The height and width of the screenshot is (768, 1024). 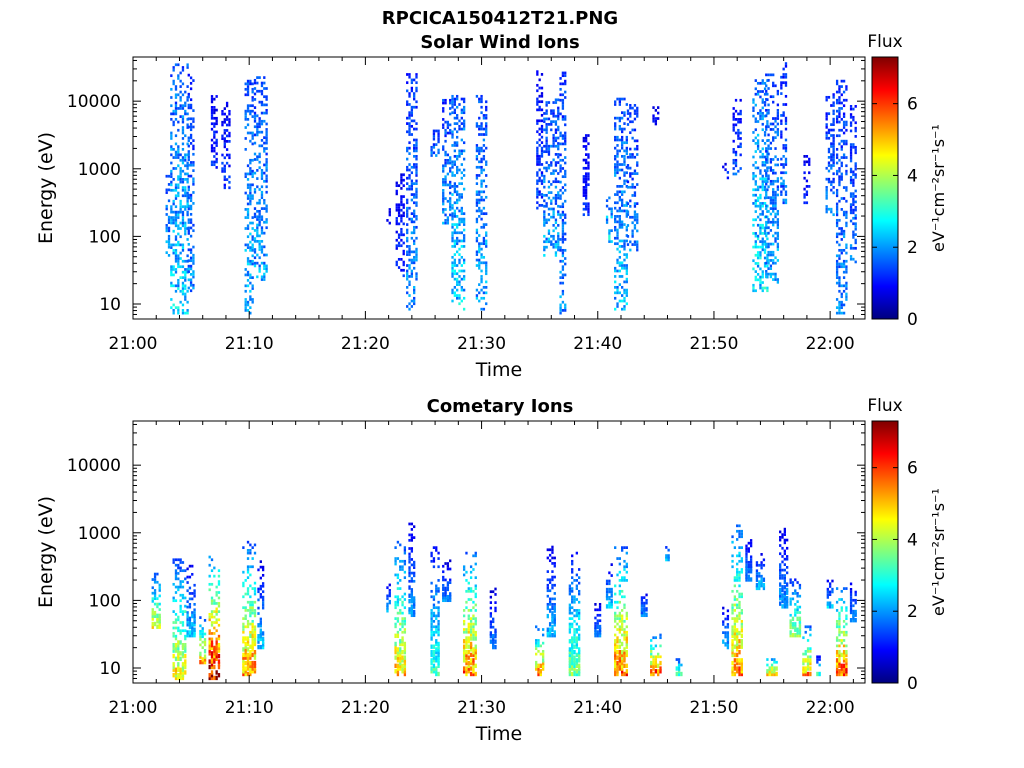 I want to click on x-tick-label: 21:00, so click(x=133, y=344).